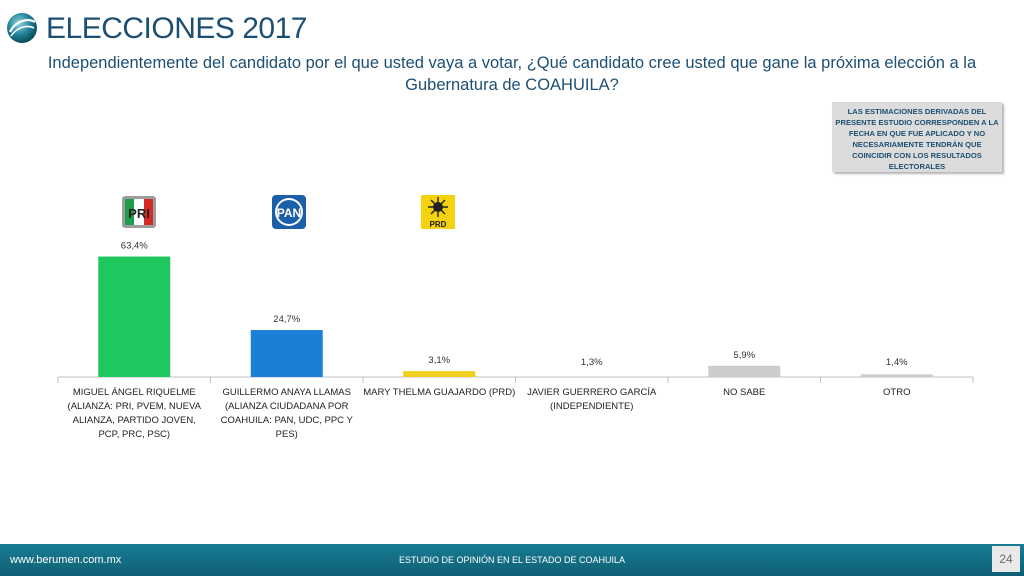 This screenshot has height=576, width=1024. Describe the element at coordinates (897, 362) in the screenshot. I see `data-label: 1,4%` at that location.